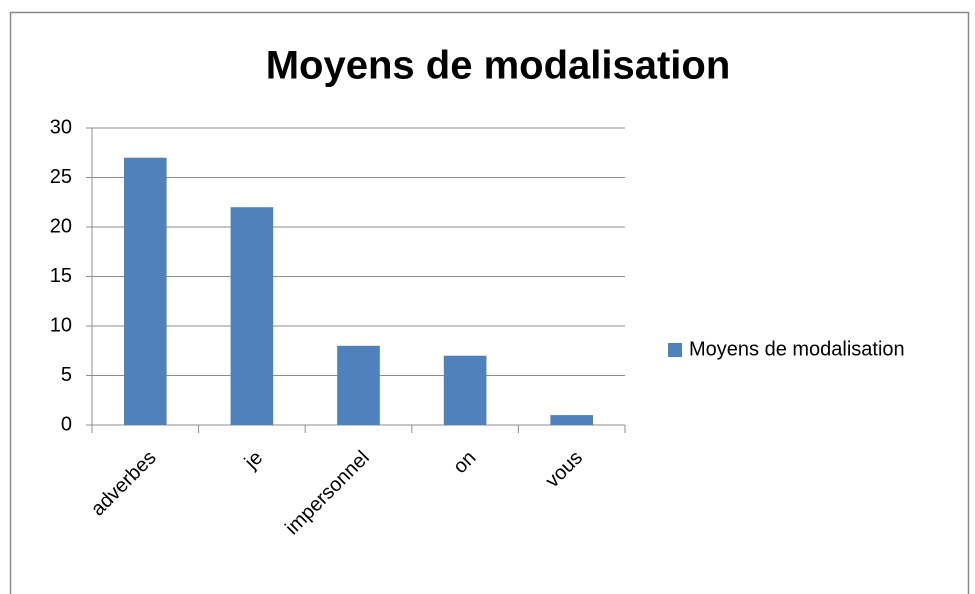  I want to click on chart-title: Moyens de modalisation, so click(498, 66).